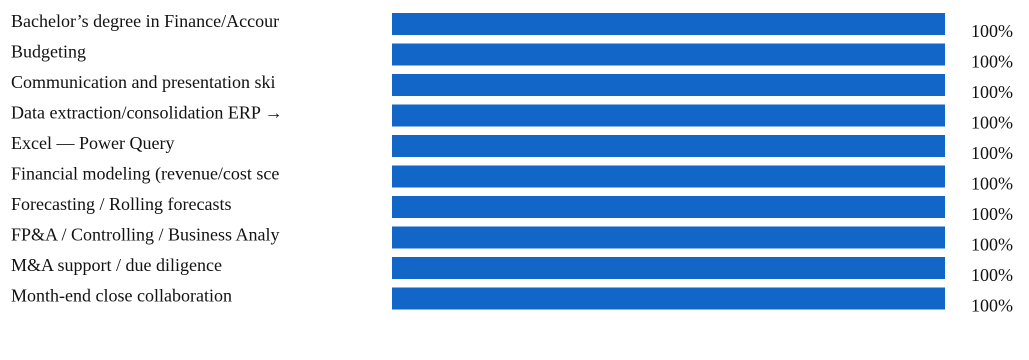 This screenshot has height=360, width=1029. Describe the element at coordinates (121, 204) in the screenshot. I see `category-label: Forecasting / Rolling forecasts` at that location.